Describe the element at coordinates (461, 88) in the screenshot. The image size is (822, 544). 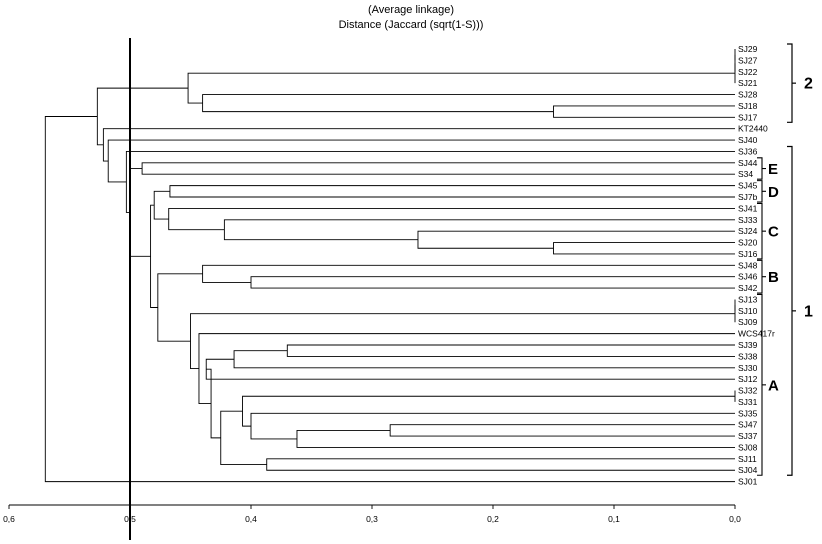
I see `link-n6` at that location.